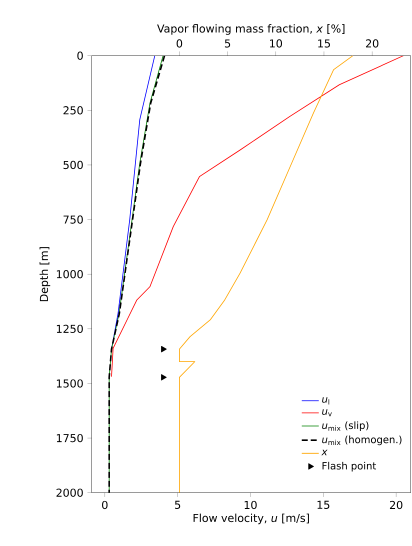 The image size is (412, 546). Describe the element at coordinates (73, 165) in the screenshot. I see `y-tick-label: 500` at that location.